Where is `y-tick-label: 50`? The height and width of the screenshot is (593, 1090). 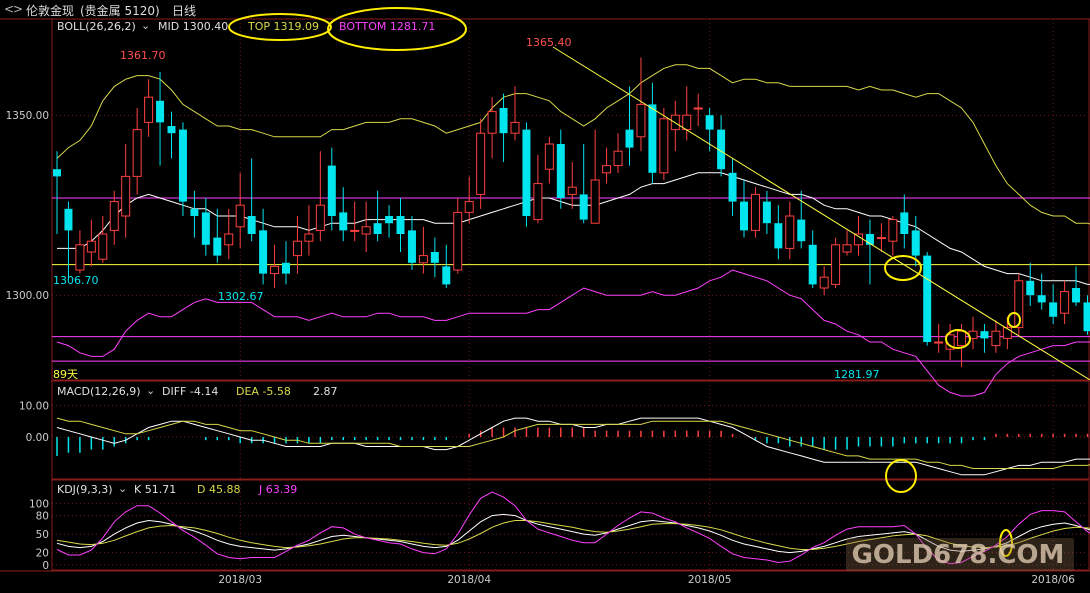 y-tick-label: 50 is located at coordinates (42, 535).